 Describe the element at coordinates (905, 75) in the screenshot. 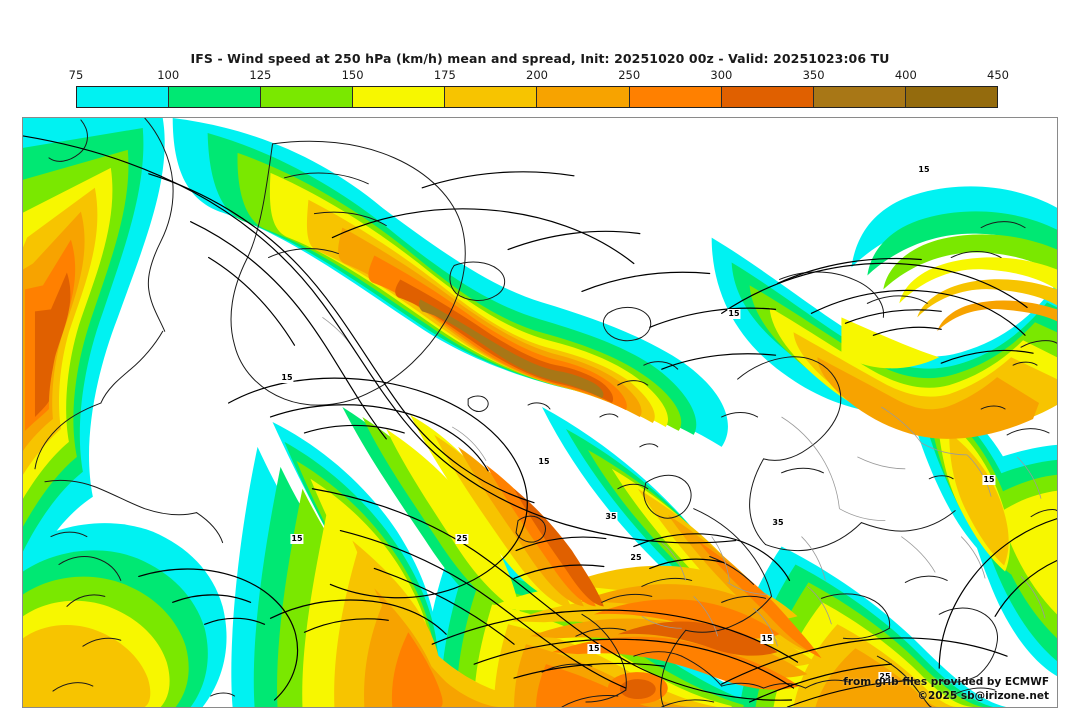

I see `colorbar-tick-400: 400` at that location.